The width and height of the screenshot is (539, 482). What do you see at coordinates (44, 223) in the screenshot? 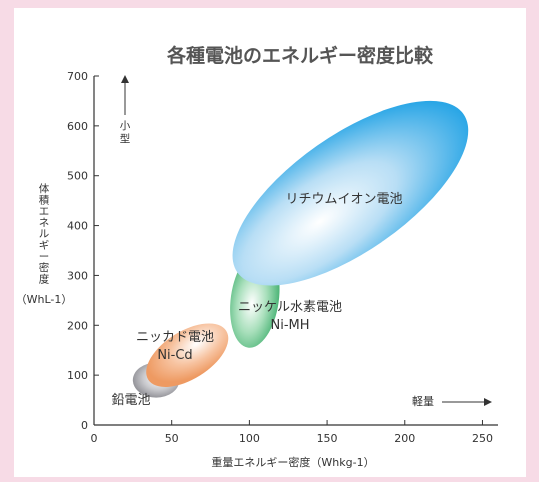
I see `y-label-char: ネ` at bounding box center [44, 223].